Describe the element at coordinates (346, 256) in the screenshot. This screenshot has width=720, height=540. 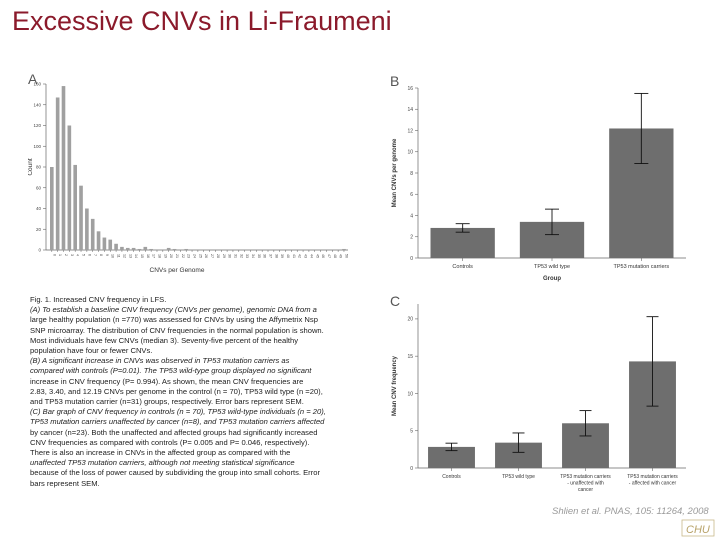
I see `x-tick-label: 50` at that location.